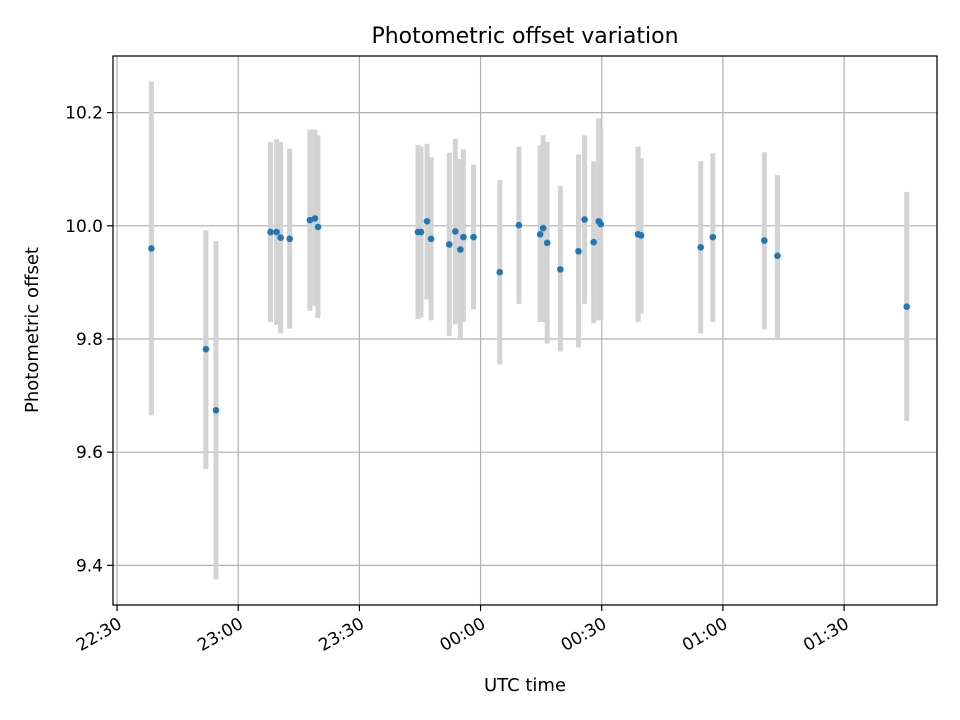  What do you see at coordinates (84, 227) in the screenshot?
I see `y-tick-label: 10.0` at bounding box center [84, 227].